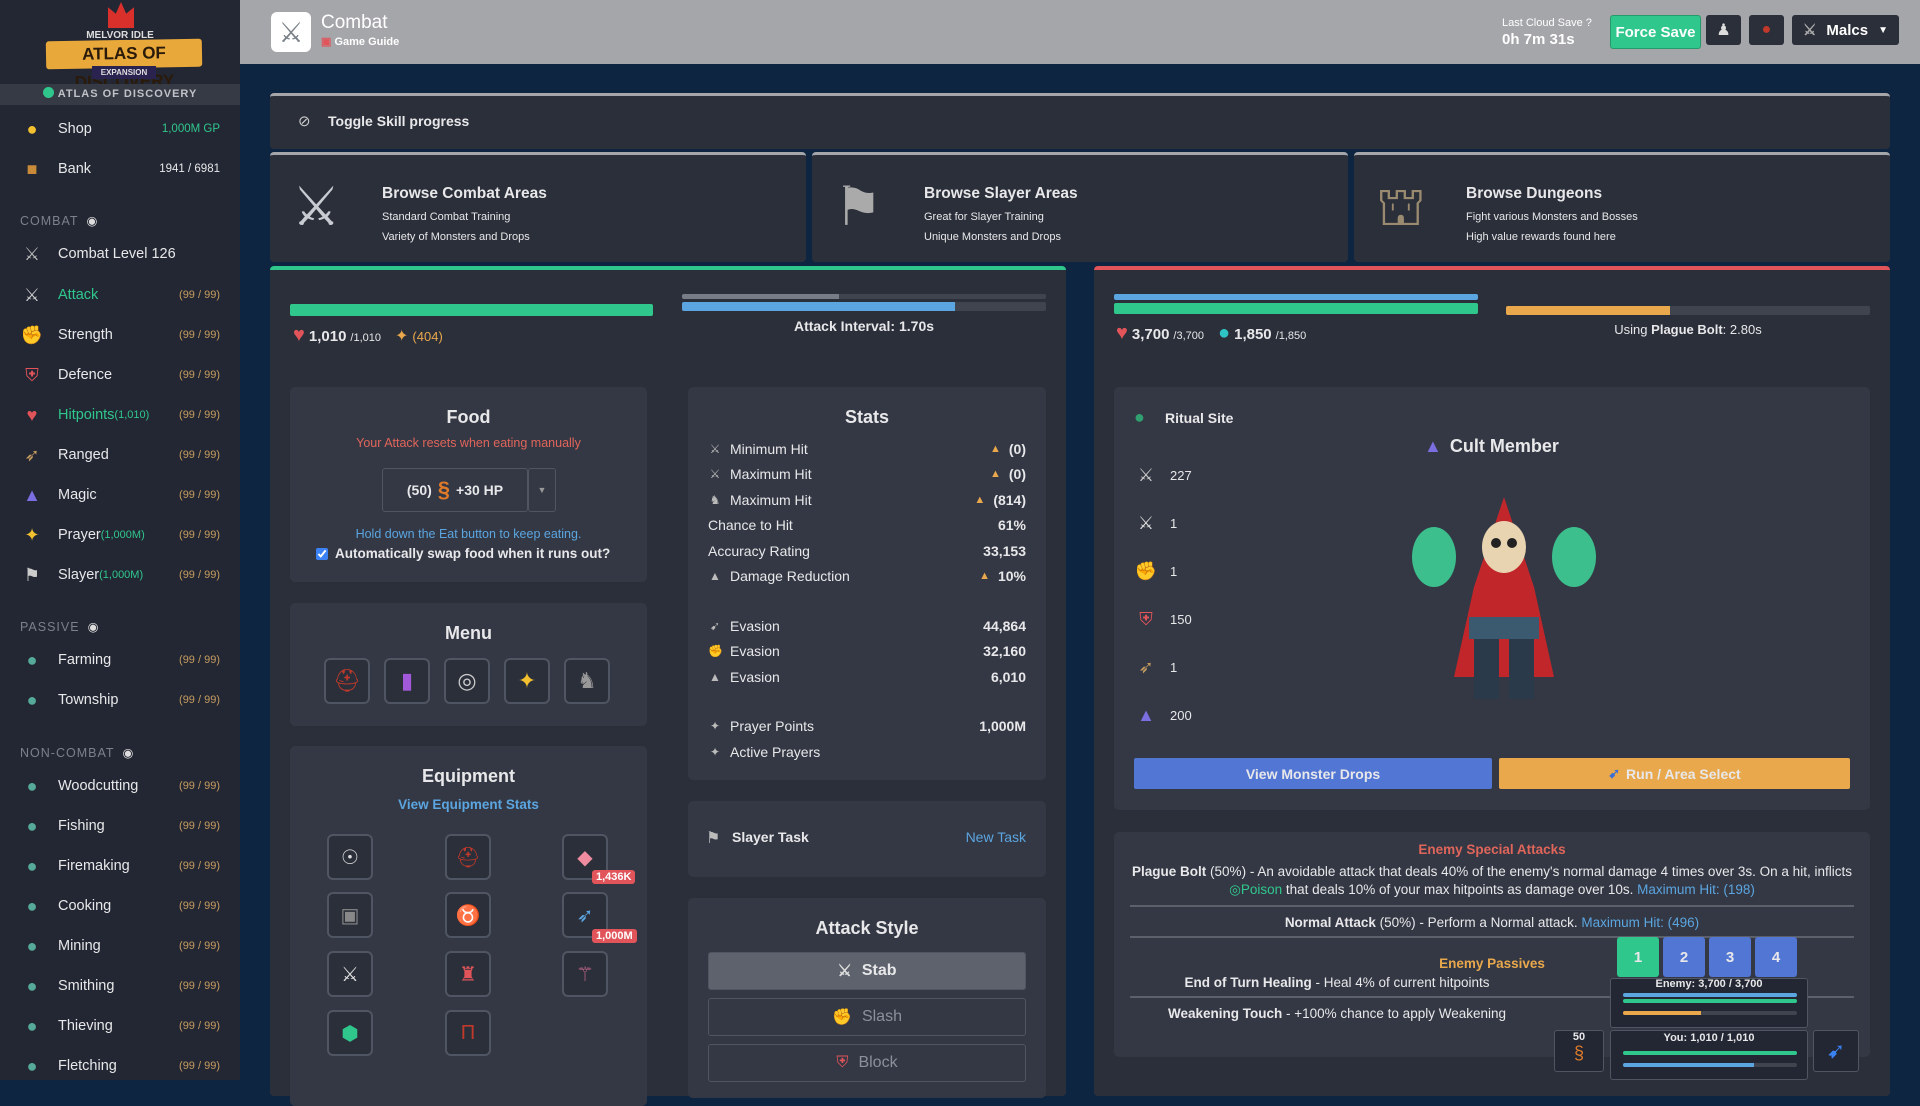  I want to click on auto-swap-checkbox, so click(322, 553).